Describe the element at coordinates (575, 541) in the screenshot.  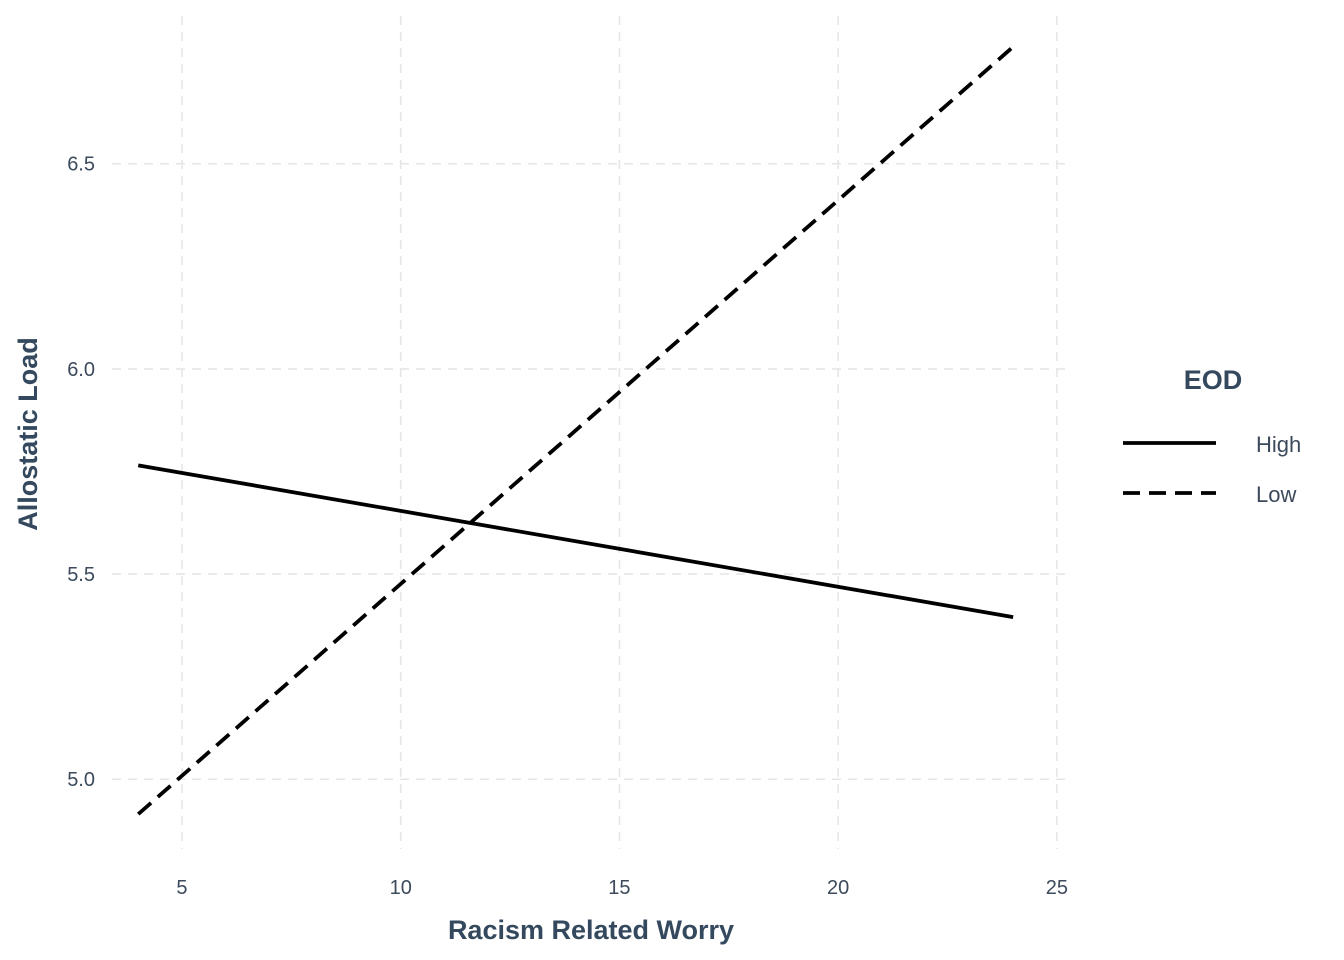
I see `series-line-high` at that location.